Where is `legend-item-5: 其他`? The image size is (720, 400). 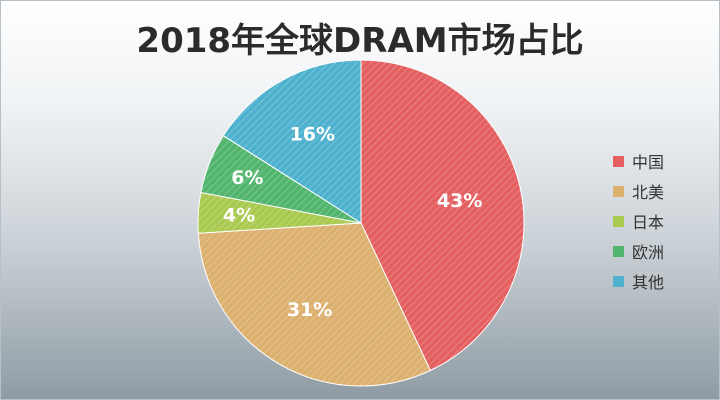
legend-item-5: 其他 is located at coordinates (663, 281).